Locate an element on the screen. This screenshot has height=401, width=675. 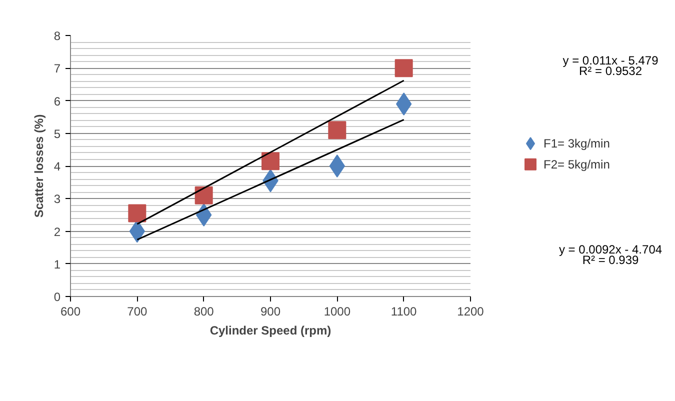
y-tick-label: 7 is located at coordinates (57, 69).